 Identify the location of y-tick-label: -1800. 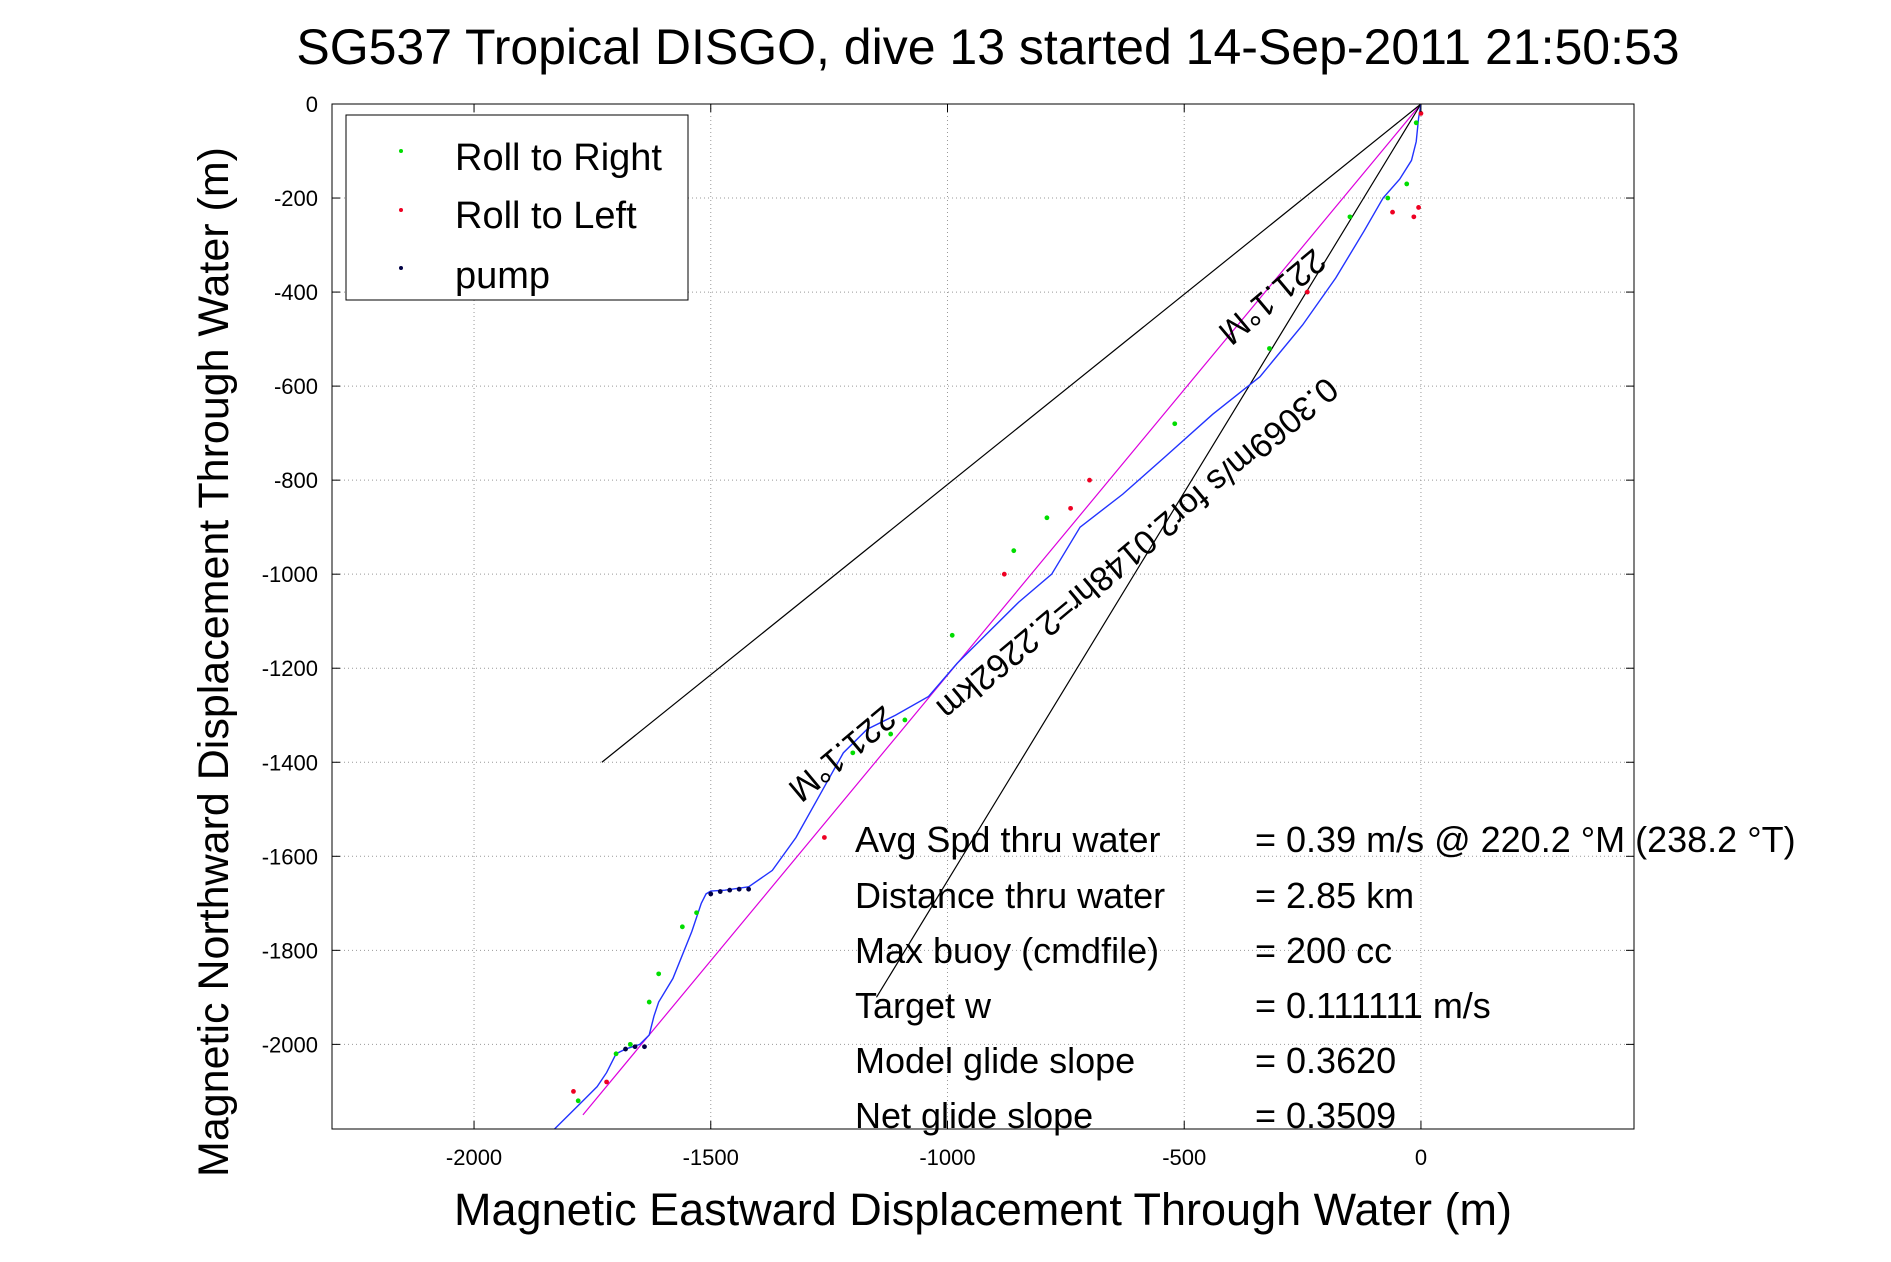
(290, 950).